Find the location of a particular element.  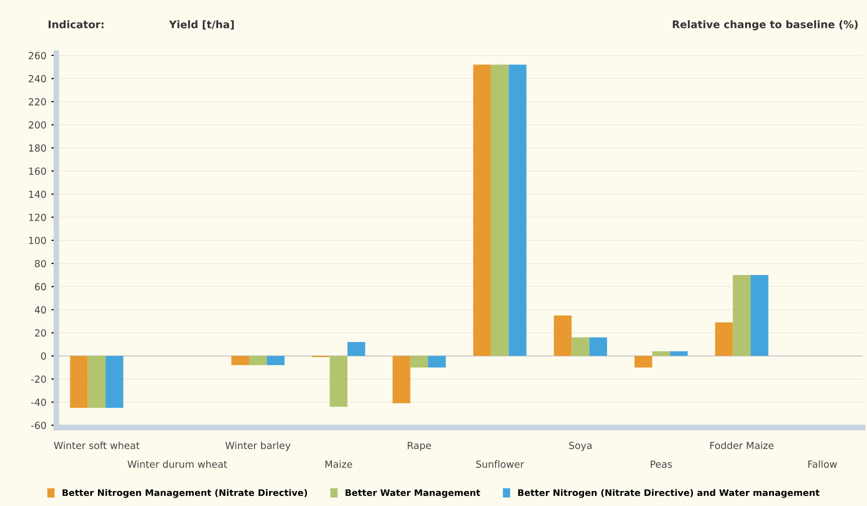

x-tick-label: Maize is located at coordinates (338, 464).